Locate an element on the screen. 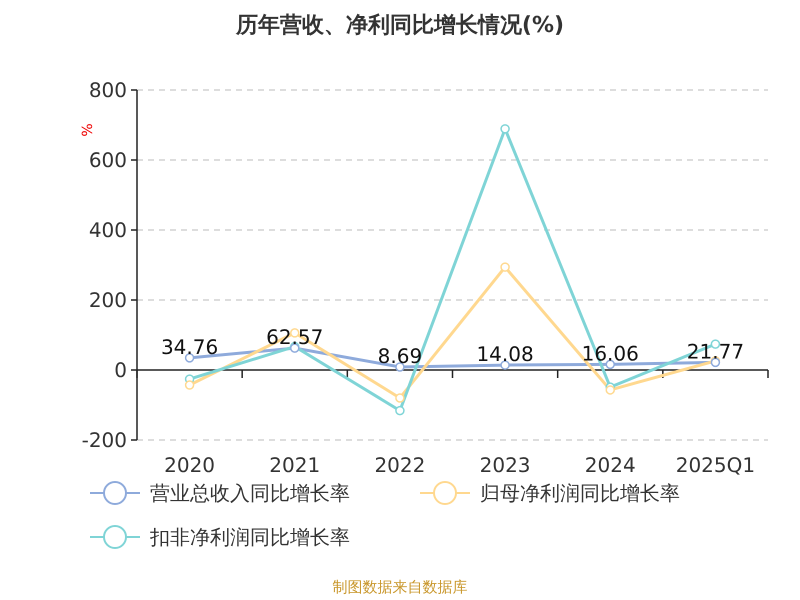 The height and width of the screenshot is (600, 800). data-label: 34.76 is located at coordinates (189, 346).